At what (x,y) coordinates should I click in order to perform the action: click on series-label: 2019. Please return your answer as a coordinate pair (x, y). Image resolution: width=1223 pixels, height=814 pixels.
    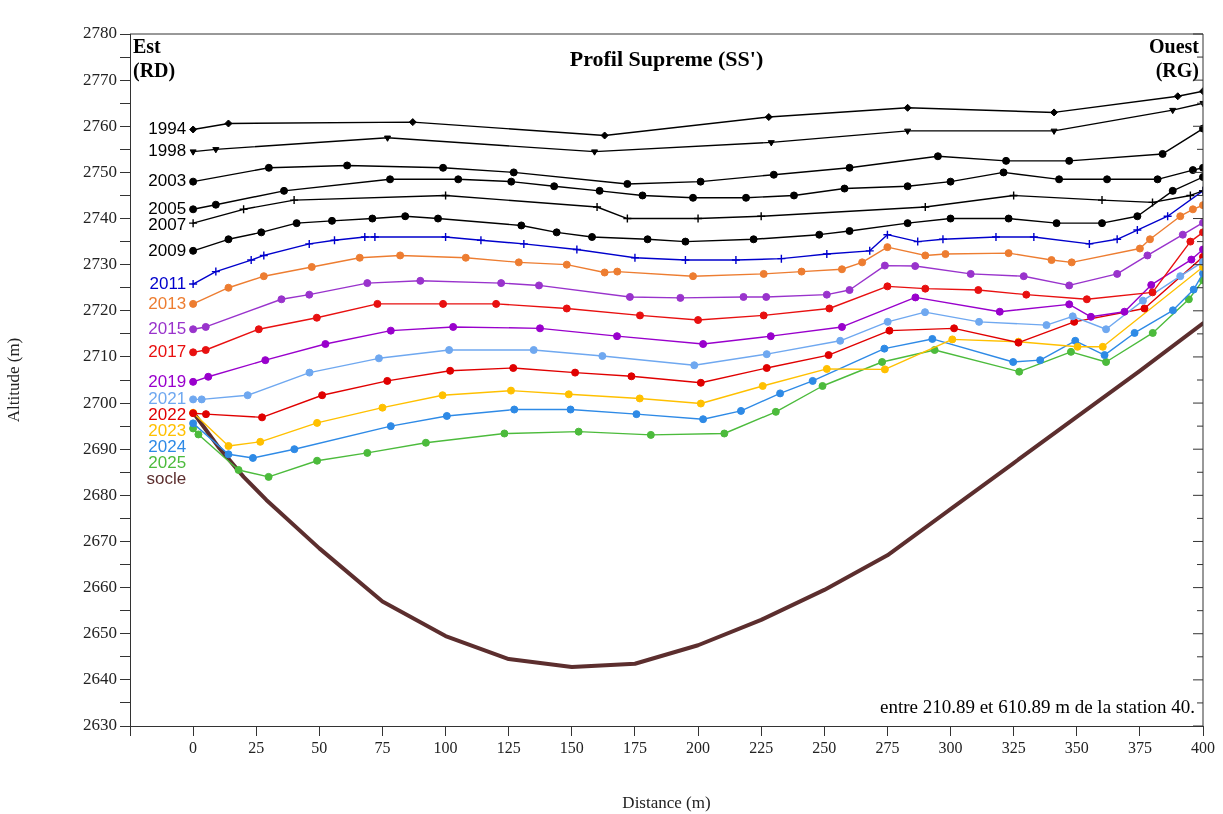
    Looking at the image, I should click on (167, 381).